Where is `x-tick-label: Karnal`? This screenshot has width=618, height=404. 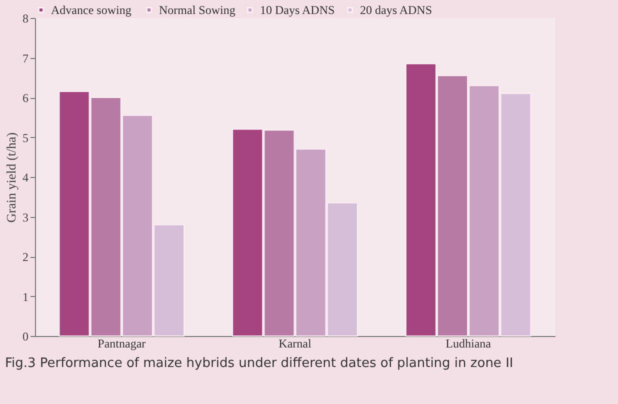
x-tick-label: Karnal is located at coordinates (295, 343).